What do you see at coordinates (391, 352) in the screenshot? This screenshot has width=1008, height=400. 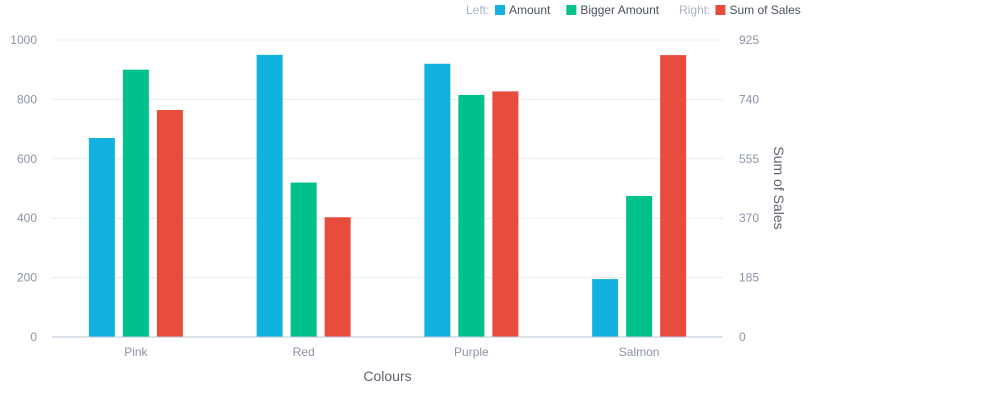 I see `x-axis-ticks: Pink Red Purple Salmon` at bounding box center [391, 352].